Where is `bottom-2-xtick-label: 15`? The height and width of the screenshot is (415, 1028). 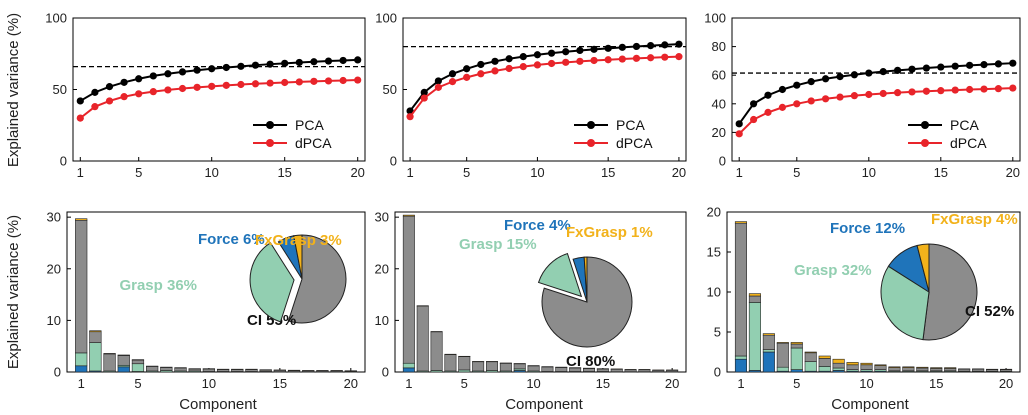
bottom-2-xtick-label: 15 is located at coordinates (603, 383).